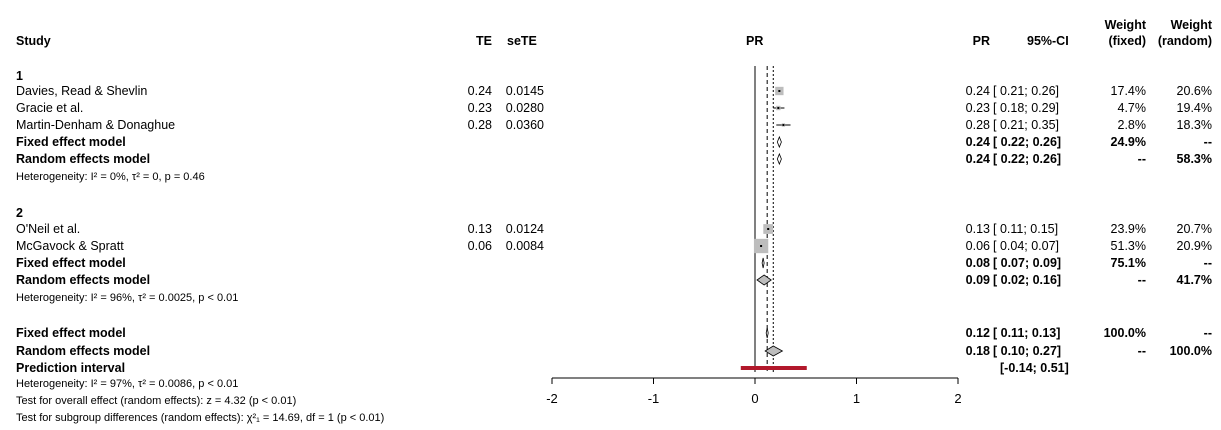 This screenshot has width=1221, height=430. What do you see at coordinates (977, 108) in the screenshot?
I see `study-pr: 0.23` at bounding box center [977, 108].